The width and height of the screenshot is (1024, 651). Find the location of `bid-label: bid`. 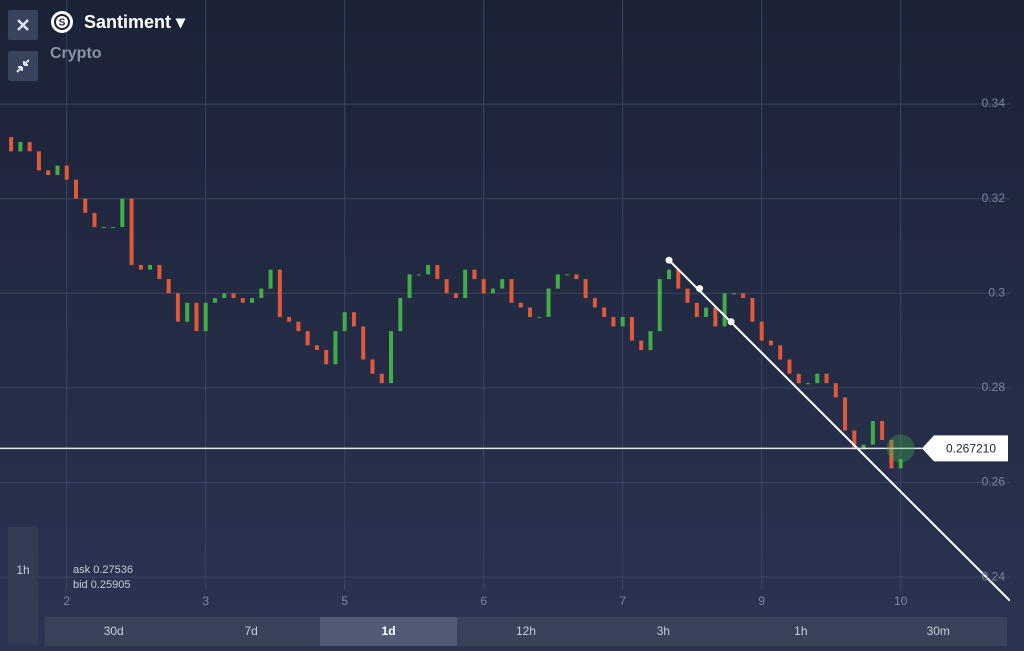

bid-label: bid is located at coordinates (80, 585).